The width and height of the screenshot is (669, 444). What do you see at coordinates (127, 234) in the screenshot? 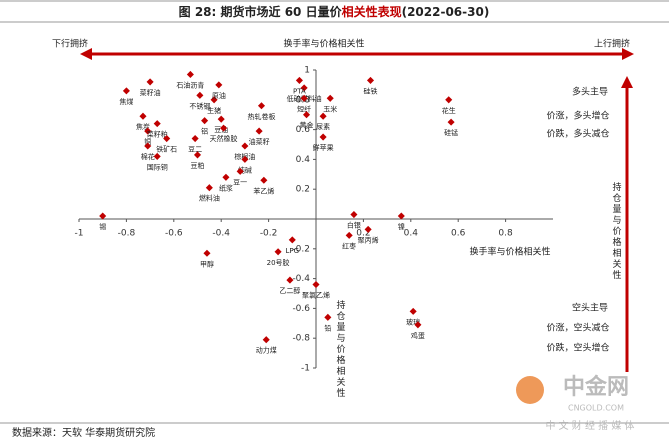
I see `x-tick-label: -0.8` at bounding box center [127, 234].